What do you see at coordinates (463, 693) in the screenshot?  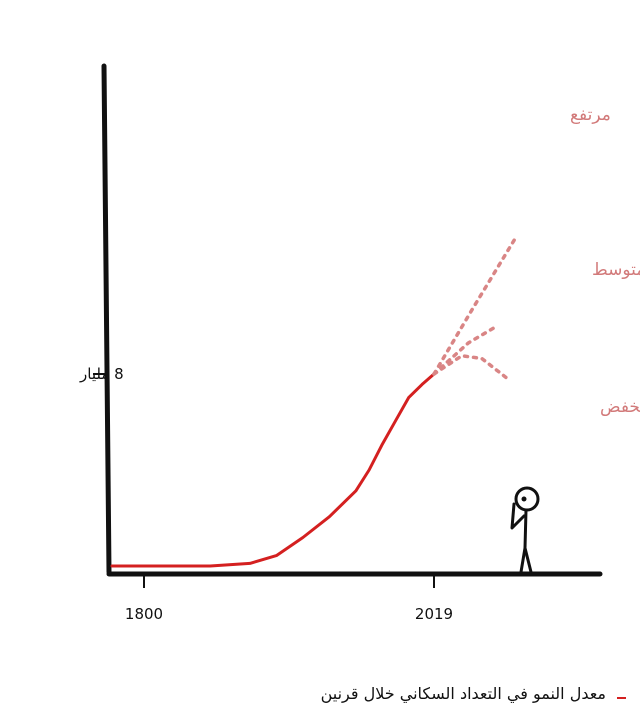 I see `chart-caption: معدل النمو في التعداد السكاني خلال قرنين` at bounding box center [463, 693].